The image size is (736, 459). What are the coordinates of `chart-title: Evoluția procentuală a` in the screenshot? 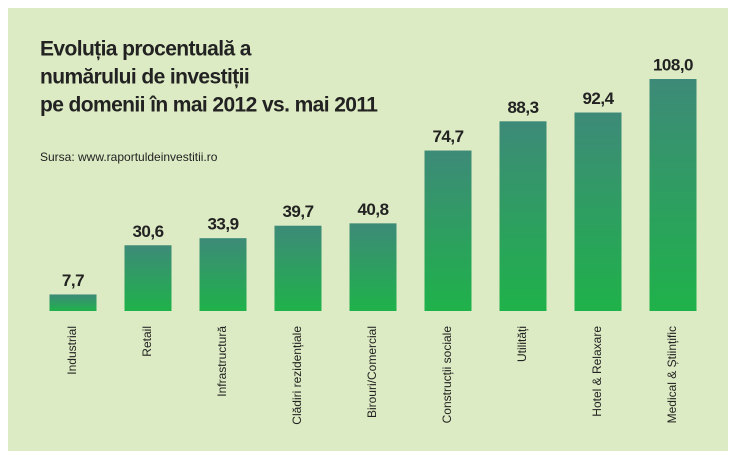 It's located at (146, 49).